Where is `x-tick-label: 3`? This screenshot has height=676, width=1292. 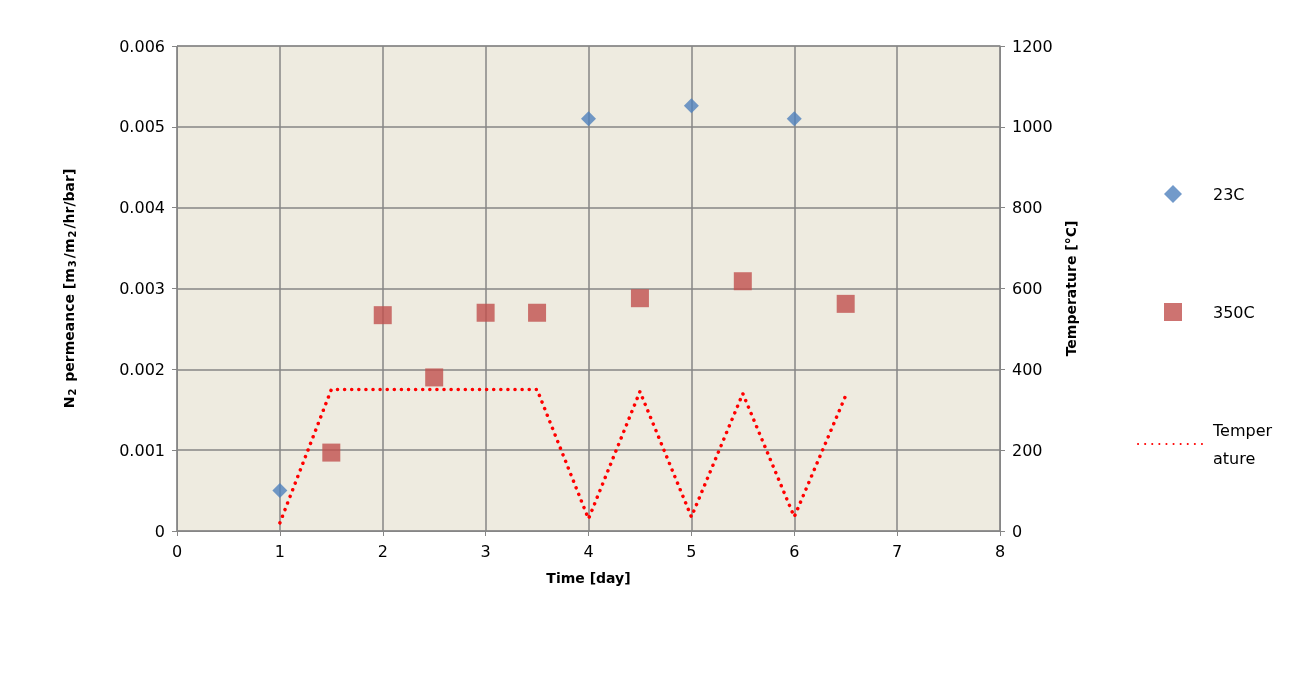
x-tick-label: 3 is located at coordinates (485, 551).